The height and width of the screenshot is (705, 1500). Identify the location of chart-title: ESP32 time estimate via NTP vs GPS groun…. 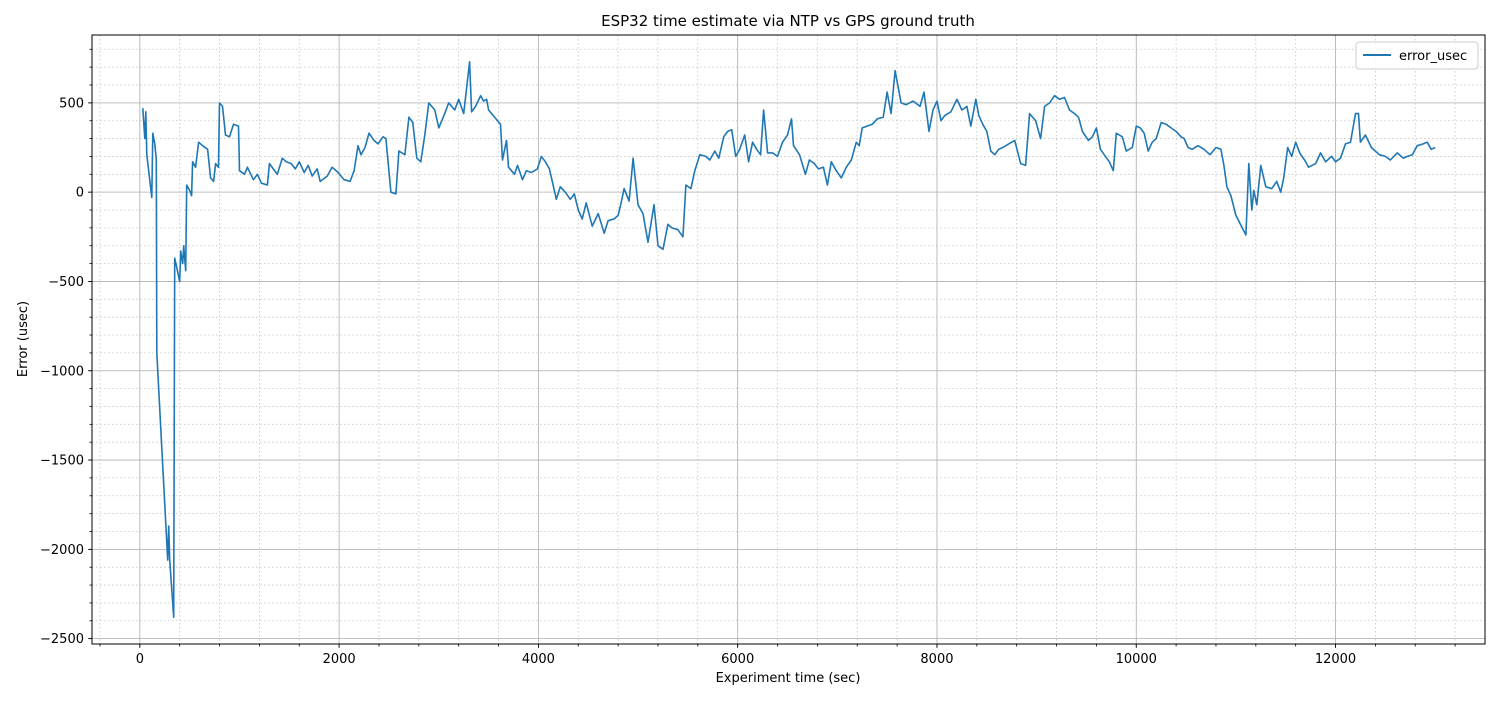
(788, 21).